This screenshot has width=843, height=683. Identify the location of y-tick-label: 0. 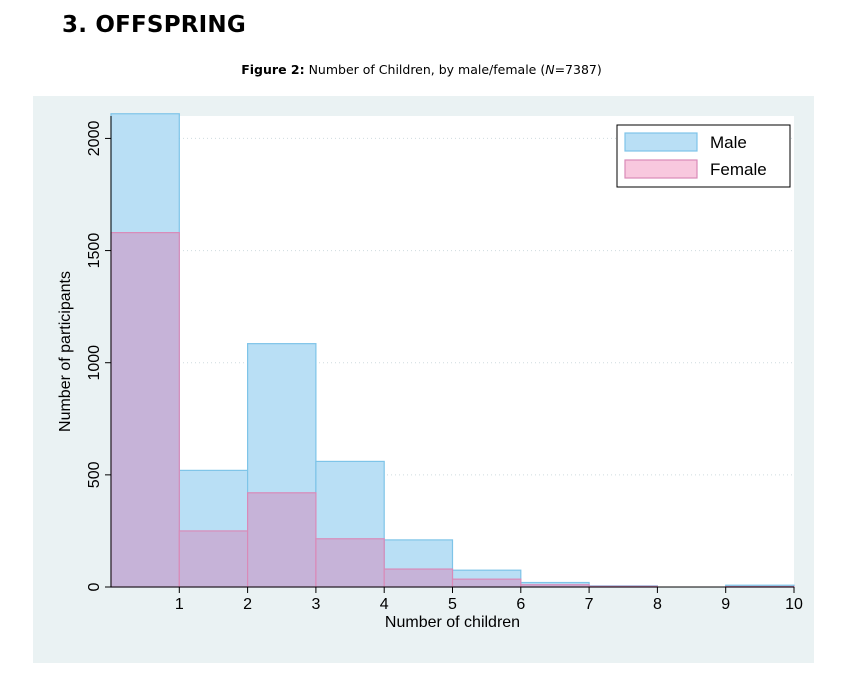
(94, 586).